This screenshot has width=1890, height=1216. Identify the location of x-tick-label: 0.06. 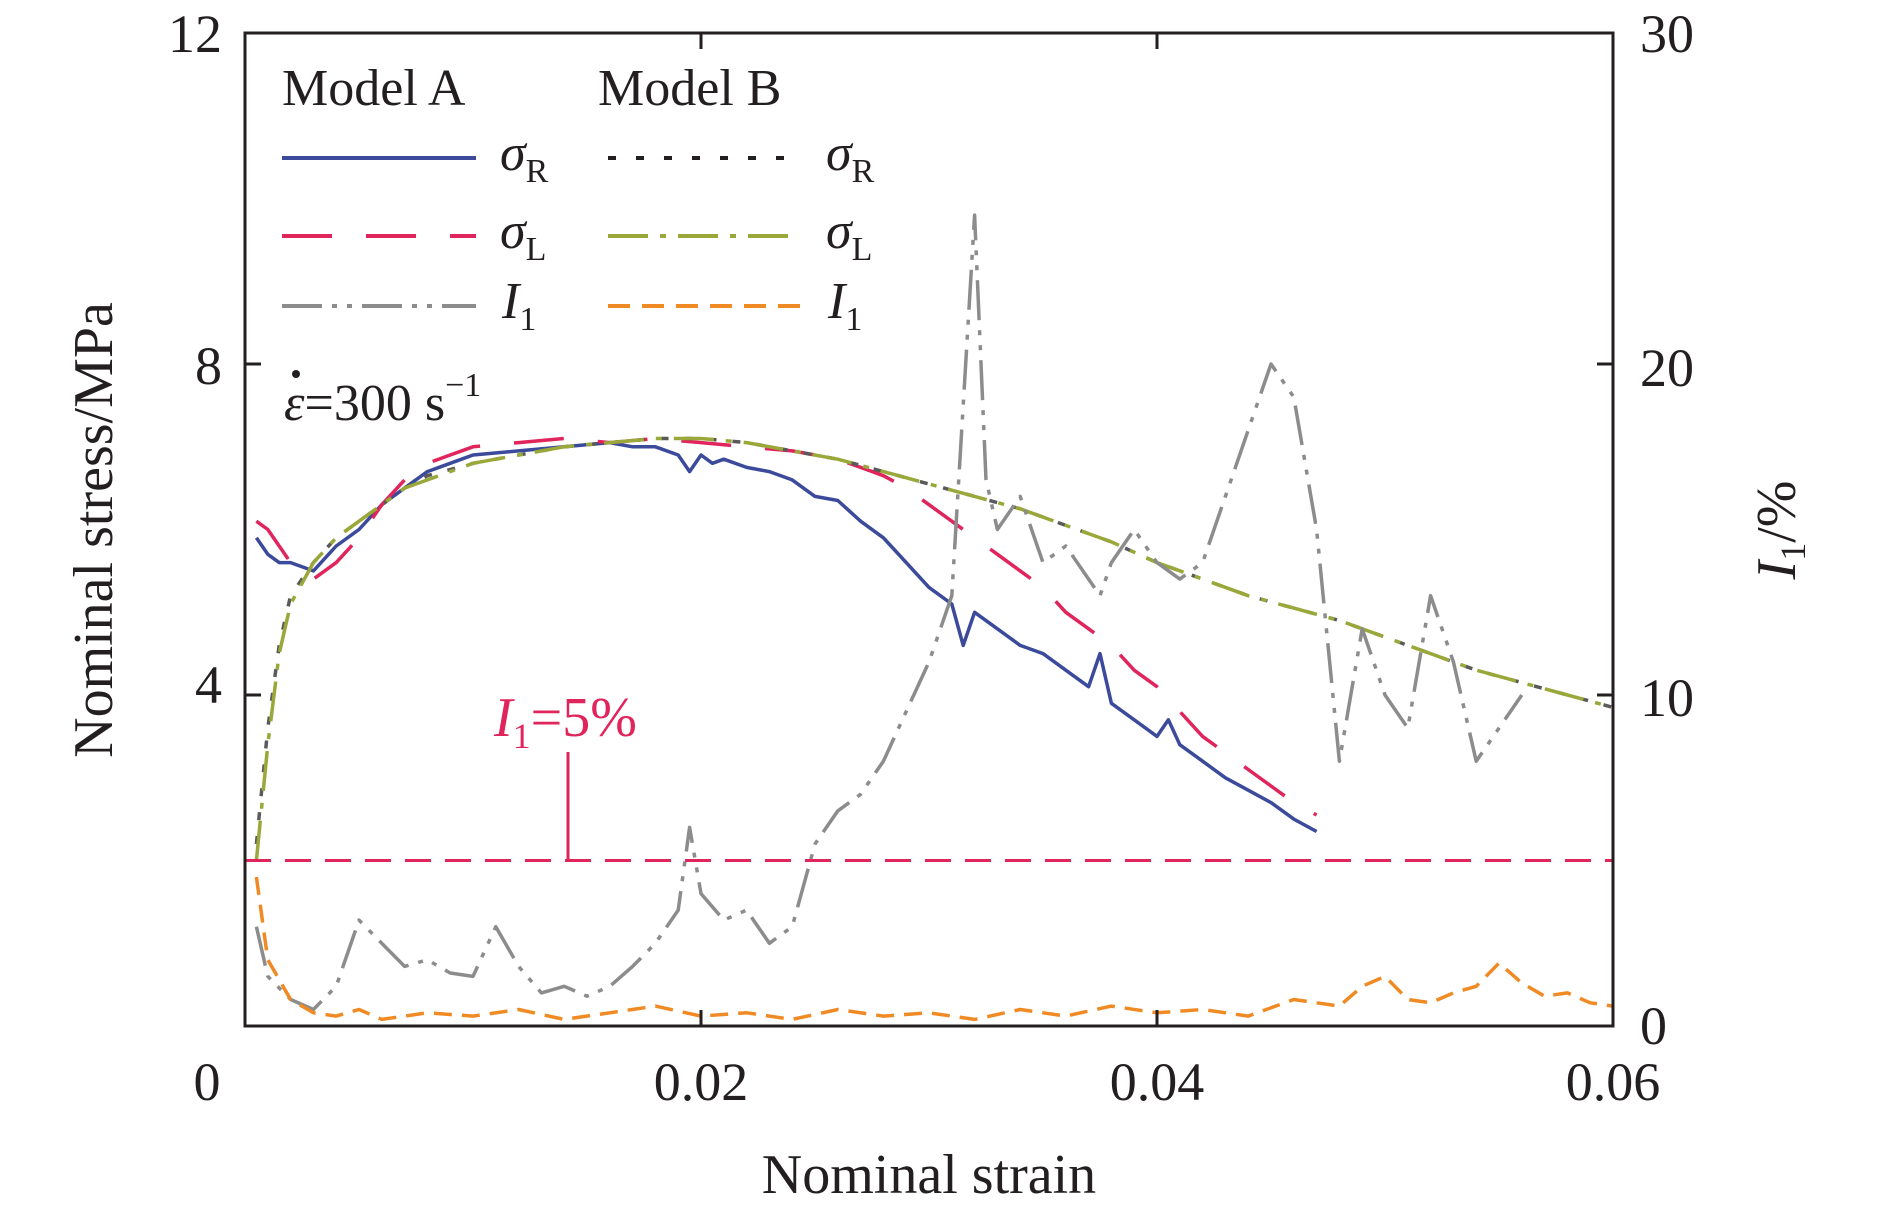
(1613, 1082).